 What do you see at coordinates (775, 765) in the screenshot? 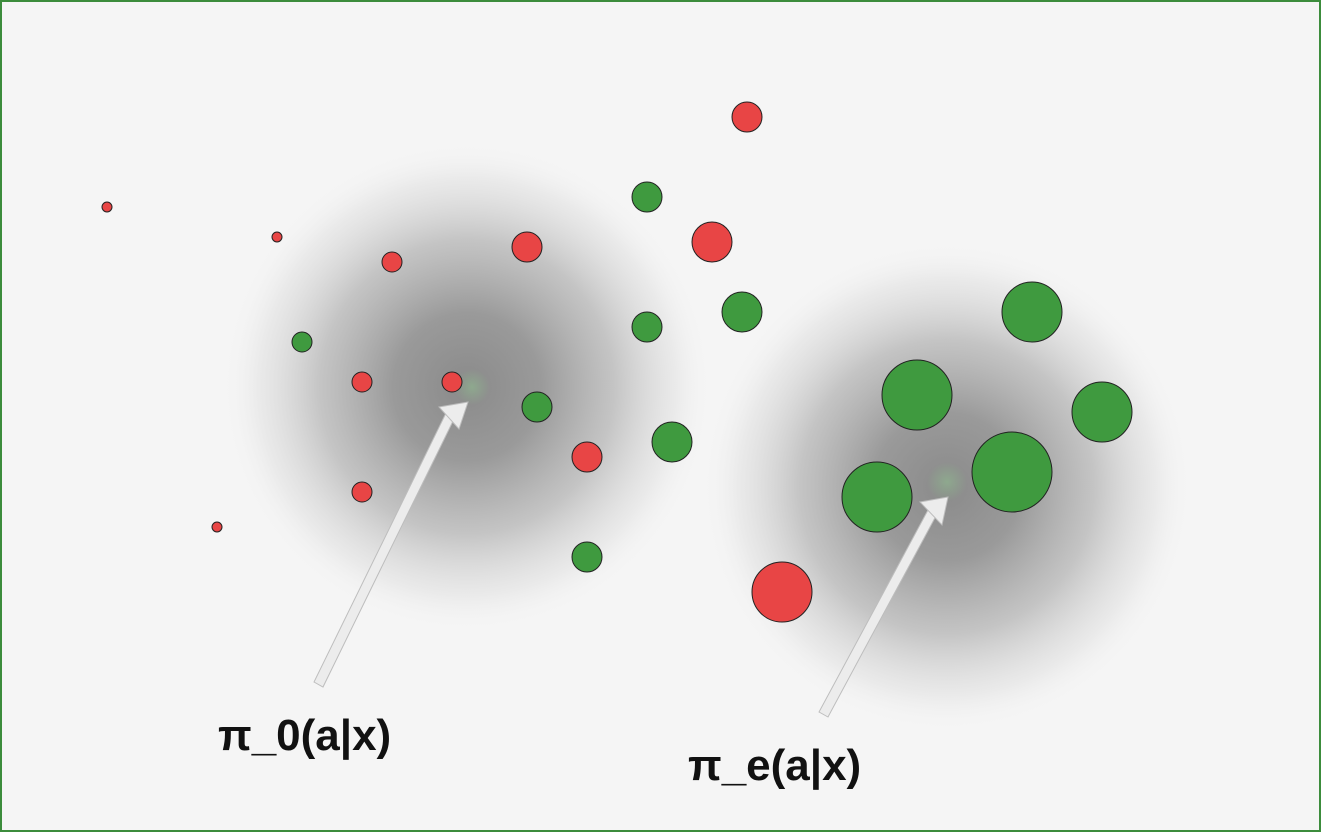
I see `pi-e-label: π_e(a|x)` at bounding box center [775, 765].